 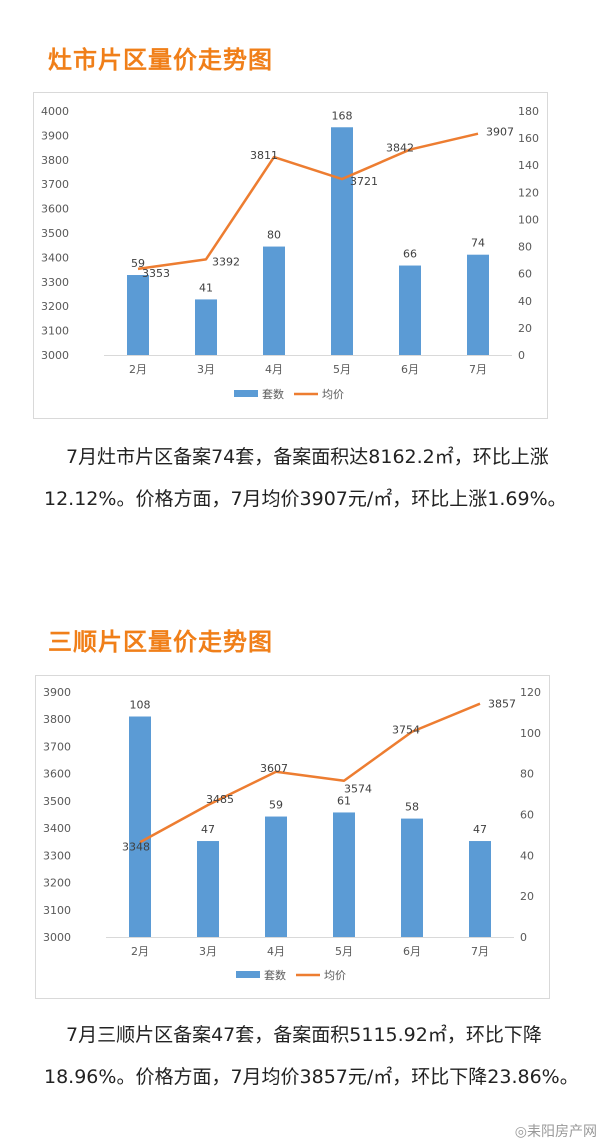 What do you see at coordinates (364, 181) in the screenshot?
I see `line-data-label: 3721` at bounding box center [364, 181].